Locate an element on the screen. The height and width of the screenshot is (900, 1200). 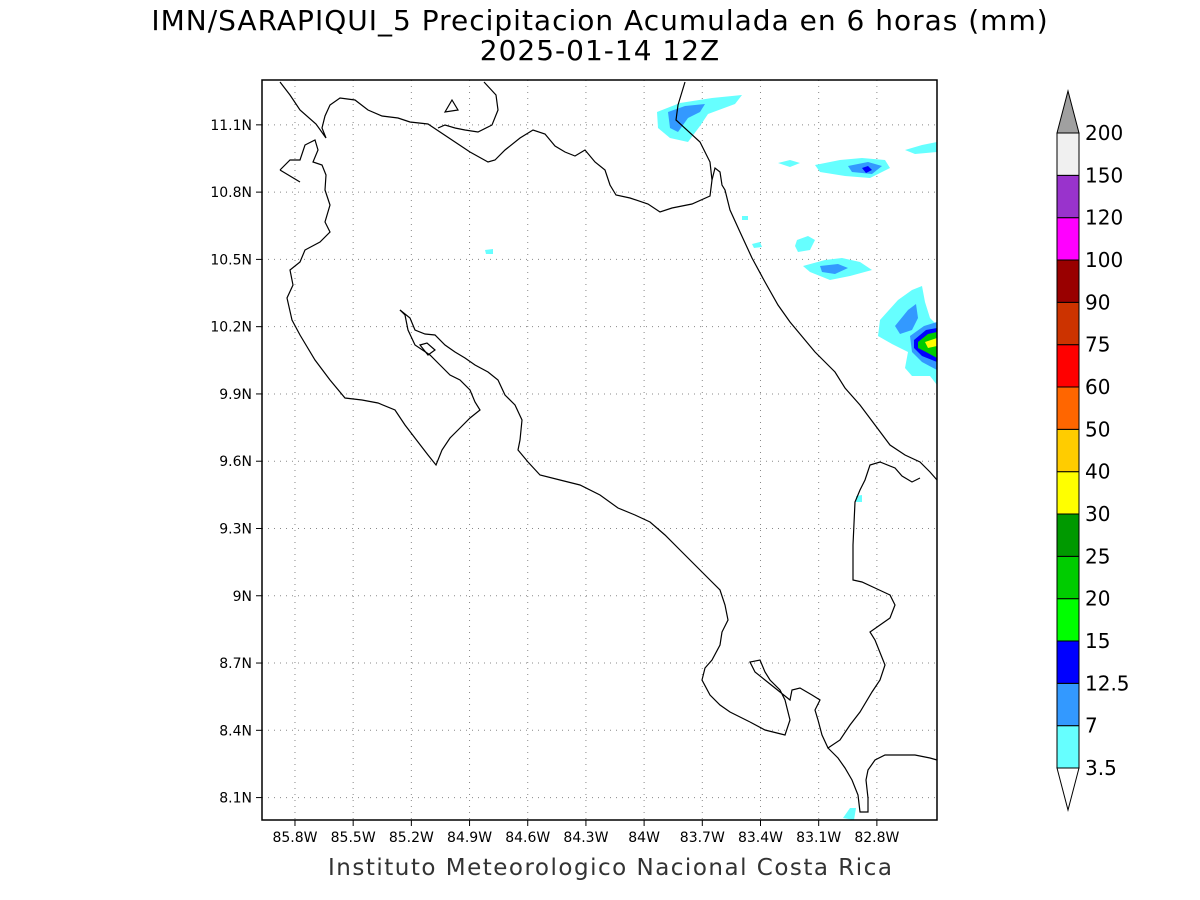
lon-tick-label: 85.2W is located at coordinates (411, 838).